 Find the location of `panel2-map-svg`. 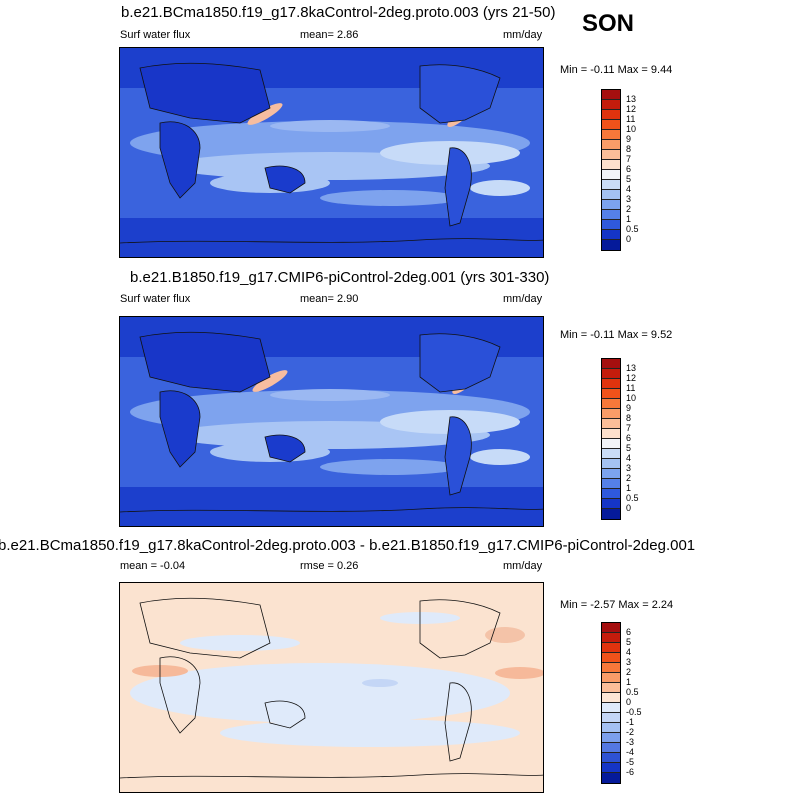

panel2-map-svg is located at coordinates (331, 421).